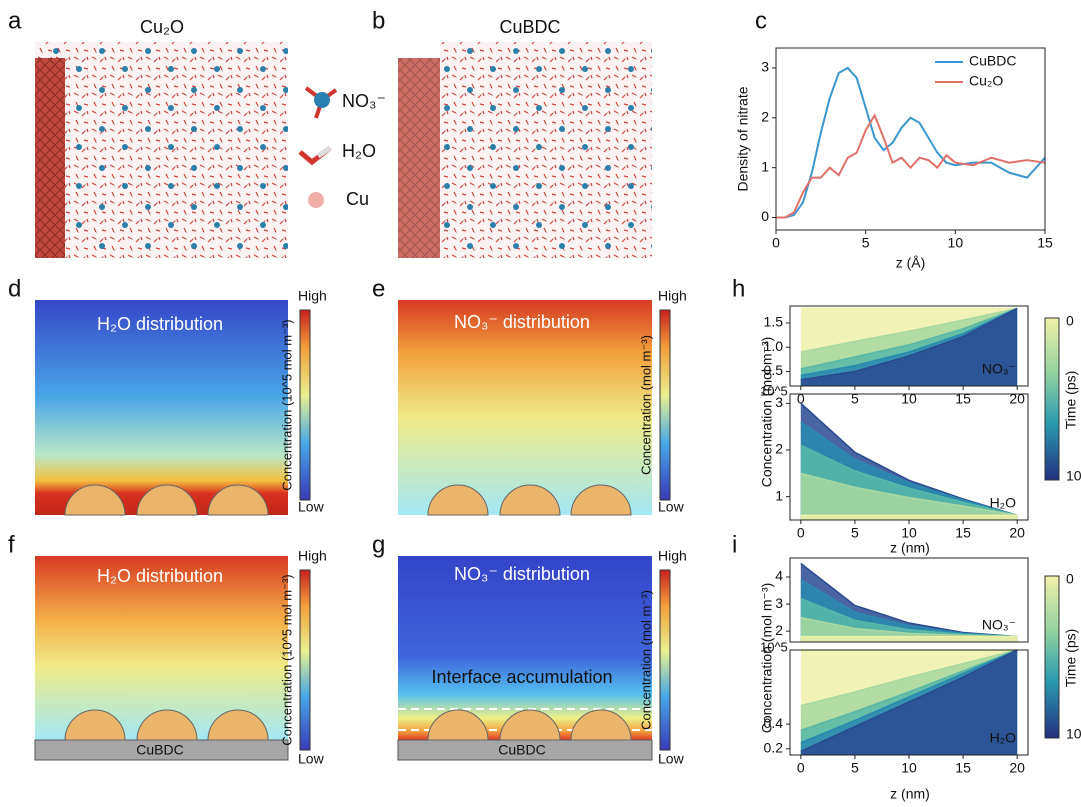 This screenshot has width=1081, height=807. I want to click on cubdc-layers, so click(419, 158).